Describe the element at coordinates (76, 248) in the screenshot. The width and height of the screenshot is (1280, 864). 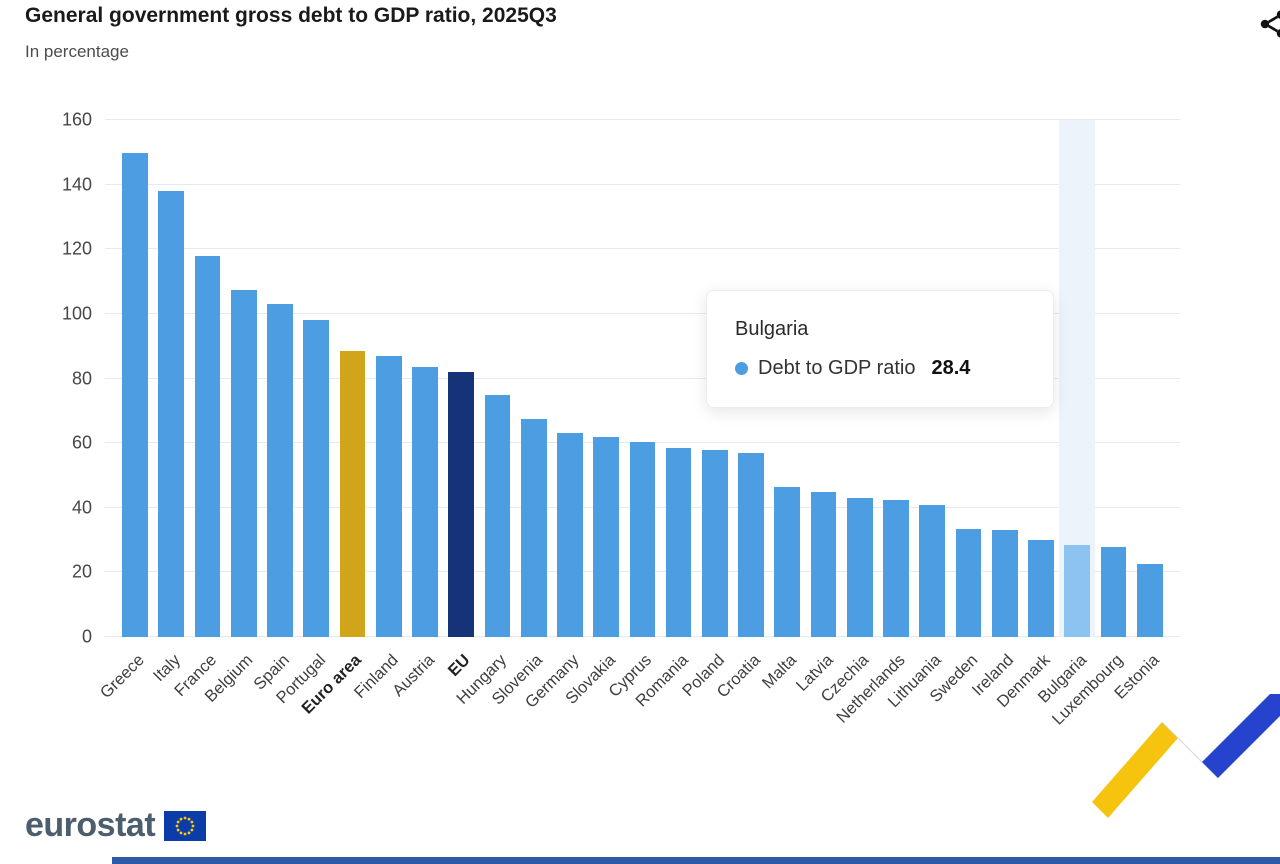
I see `y-tick-label: 120` at that location.